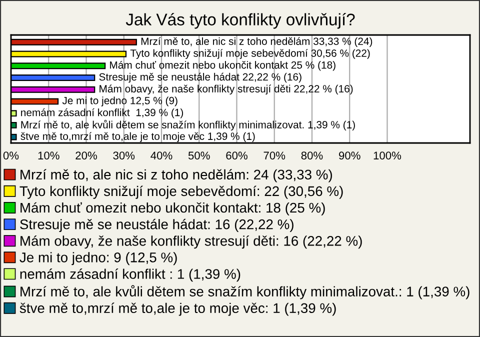 This screenshot has height=337, width=480. I want to click on x-tick-label: 100%, so click(388, 156).